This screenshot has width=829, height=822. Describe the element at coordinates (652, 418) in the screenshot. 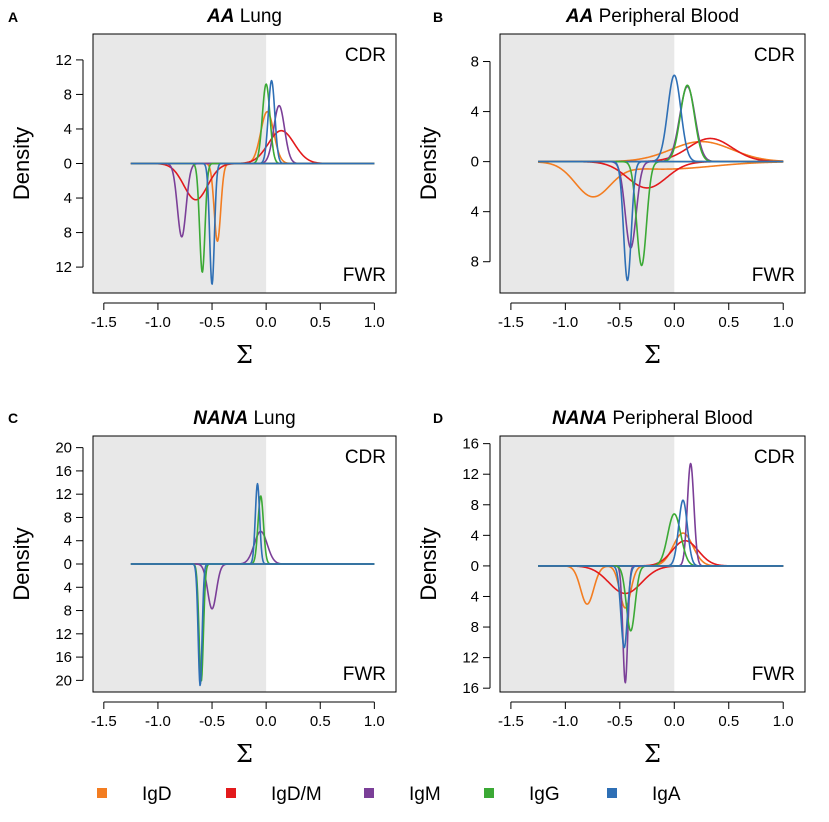

I see `panel-title: NANA Peripheral Blood` at that location.